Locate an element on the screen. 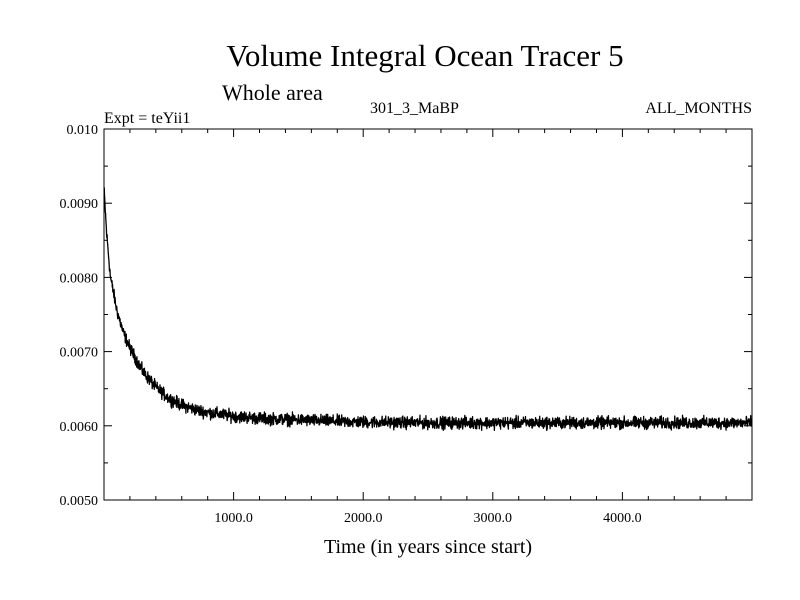 Image resolution: width=800 pixels, height=600 pixels. chart-title: Volume Integral Ocean Tracer 5 is located at coordinates (424, 55).